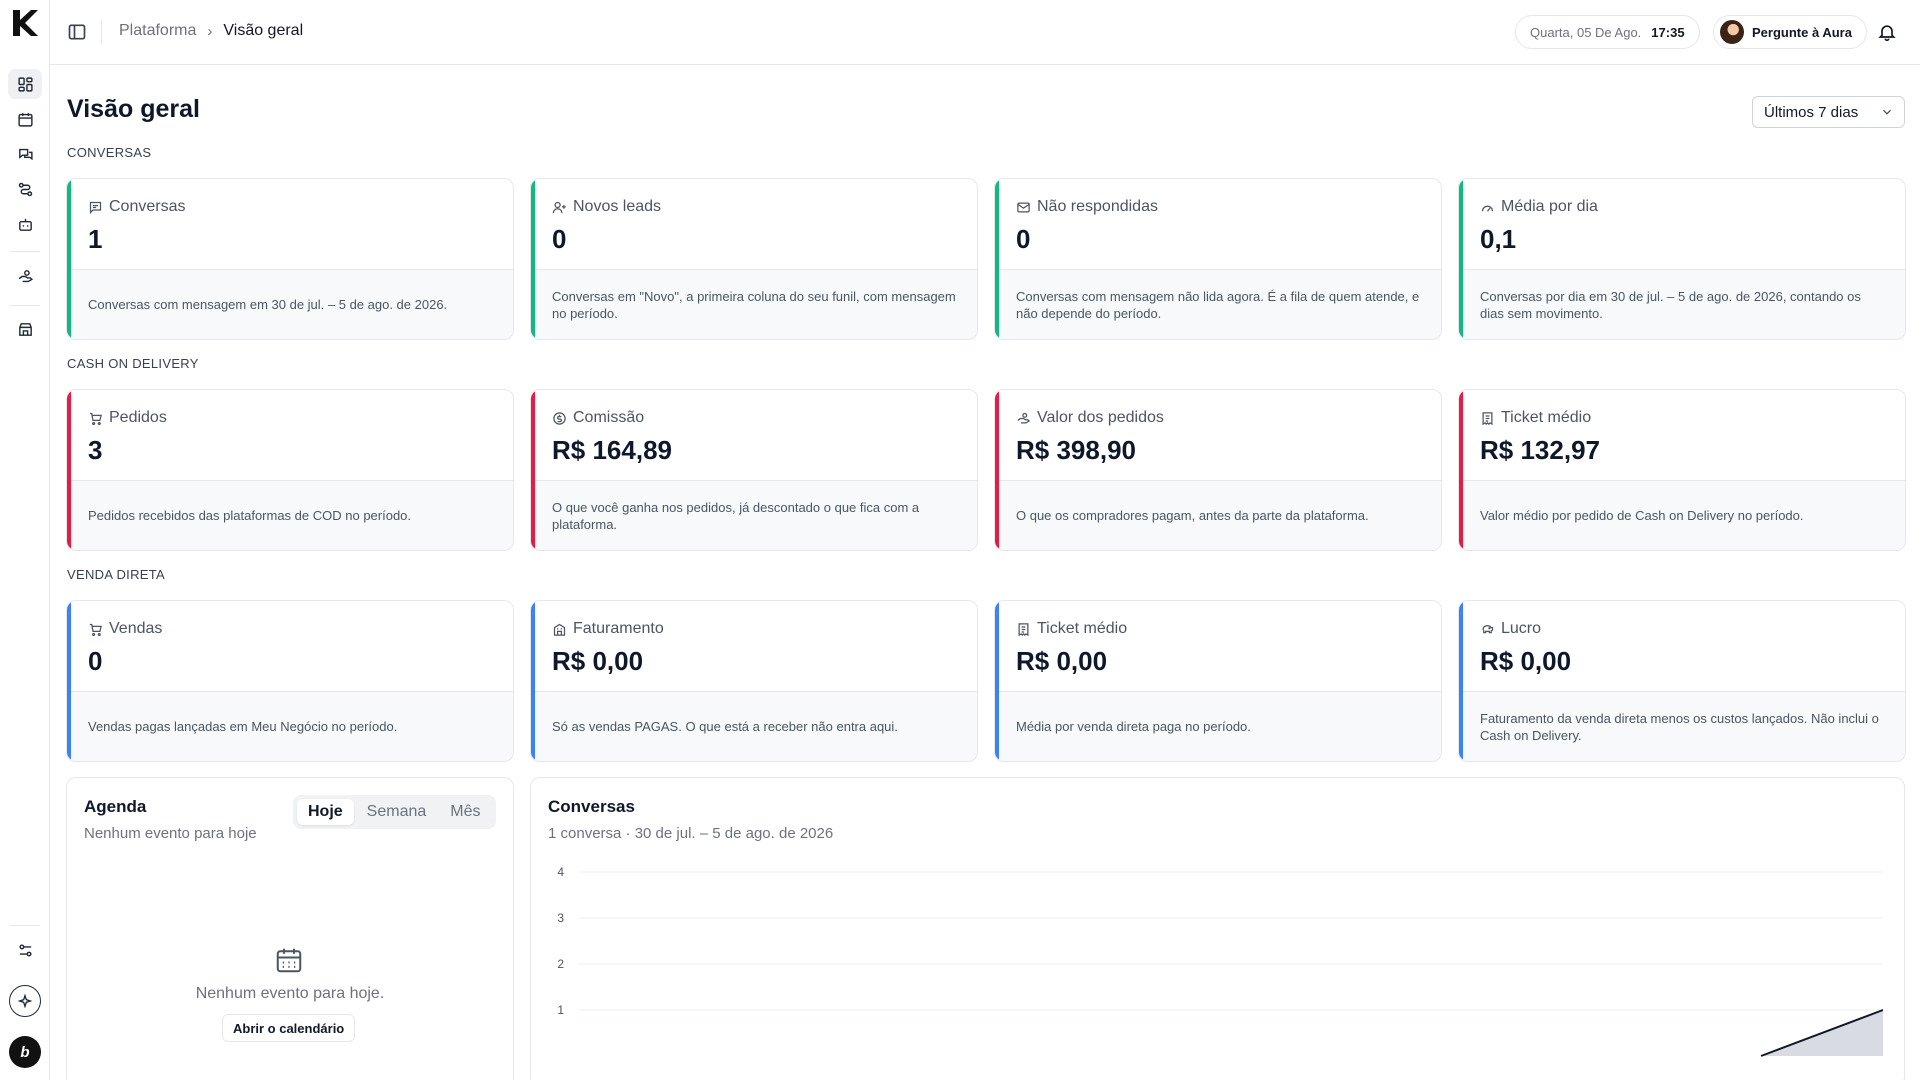 Image resolution: width=1920 pixels, height=1080 pixels. What do you see at coordinates (1684, 646) in the screenshot?
I see `card-head: Lucro R$ 0,00` at bounding box center [1684, 646].